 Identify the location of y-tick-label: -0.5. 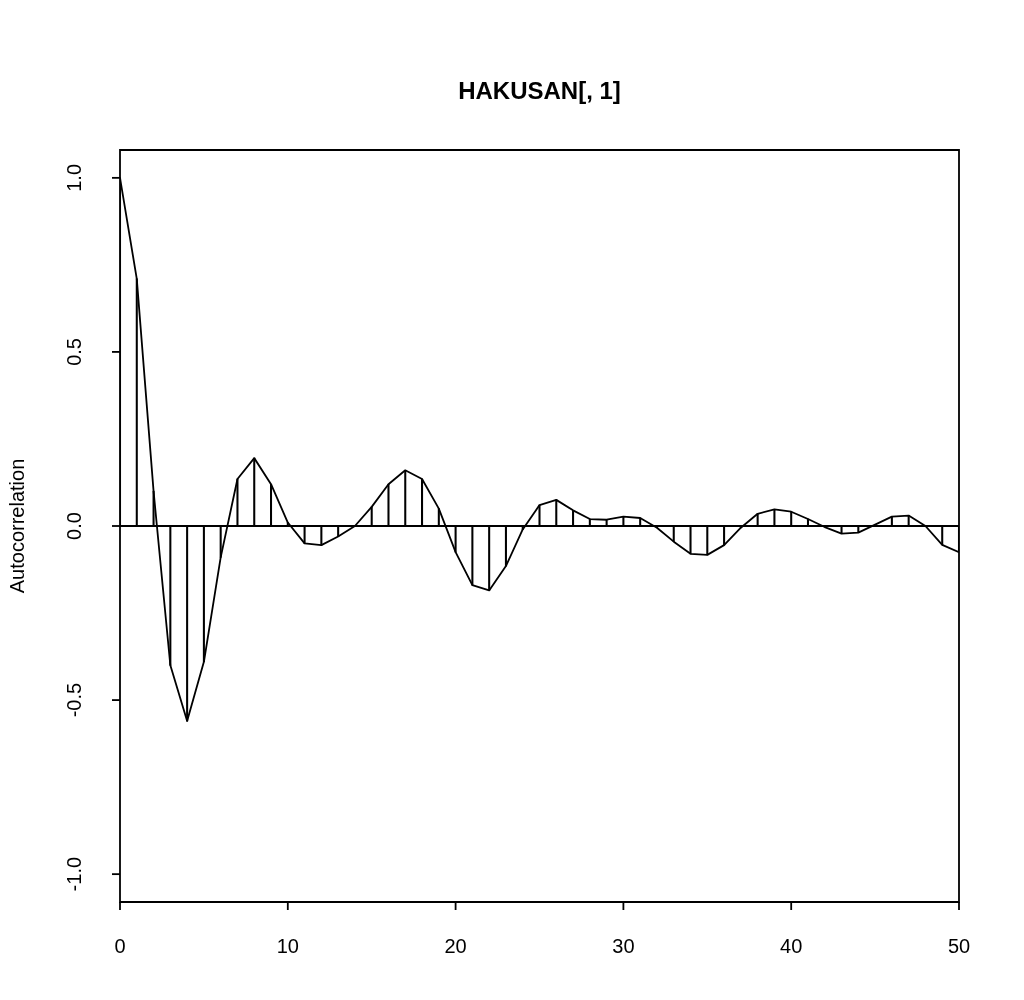
(73, 700).